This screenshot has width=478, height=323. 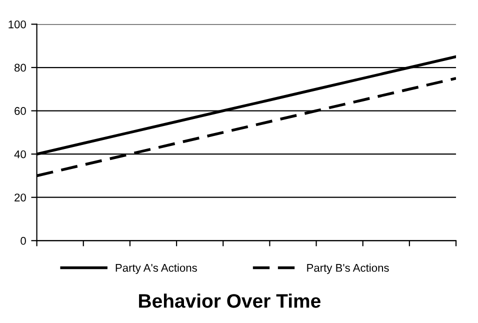 I want to click on y-tick-label: 80, so click(x=20, y=68).